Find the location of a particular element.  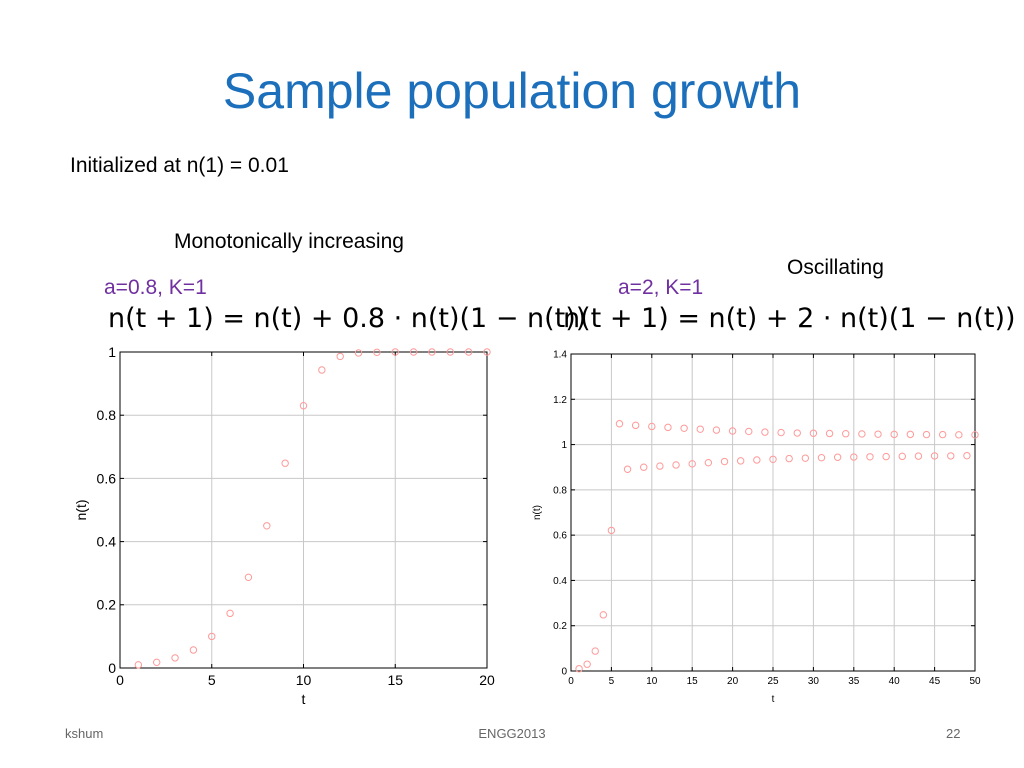

right-equation: n(t + 1) = n(t) + 2 · n(t)(1 − n(t)) is located at coordinates (789, 318).